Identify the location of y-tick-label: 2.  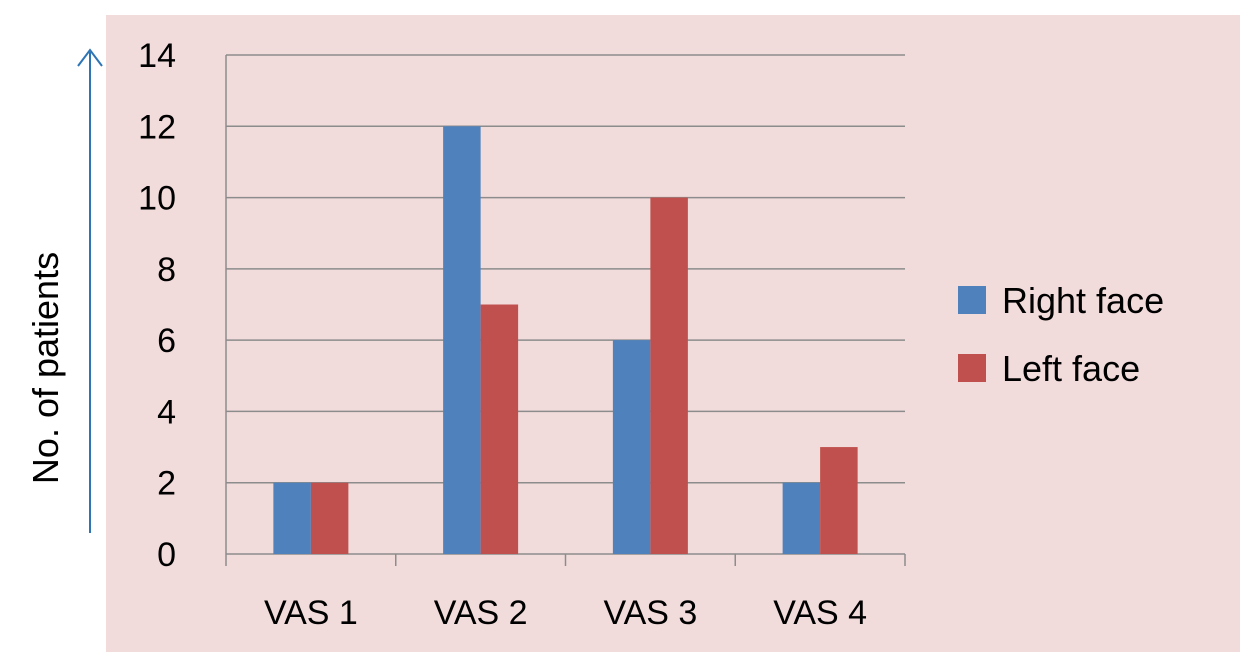
(166, 484).